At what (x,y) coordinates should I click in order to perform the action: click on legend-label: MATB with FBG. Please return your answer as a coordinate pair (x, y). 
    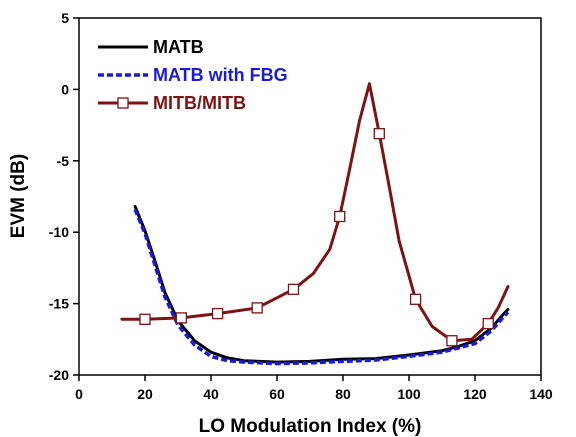
    Looking at the image, I should click on (220, 75).